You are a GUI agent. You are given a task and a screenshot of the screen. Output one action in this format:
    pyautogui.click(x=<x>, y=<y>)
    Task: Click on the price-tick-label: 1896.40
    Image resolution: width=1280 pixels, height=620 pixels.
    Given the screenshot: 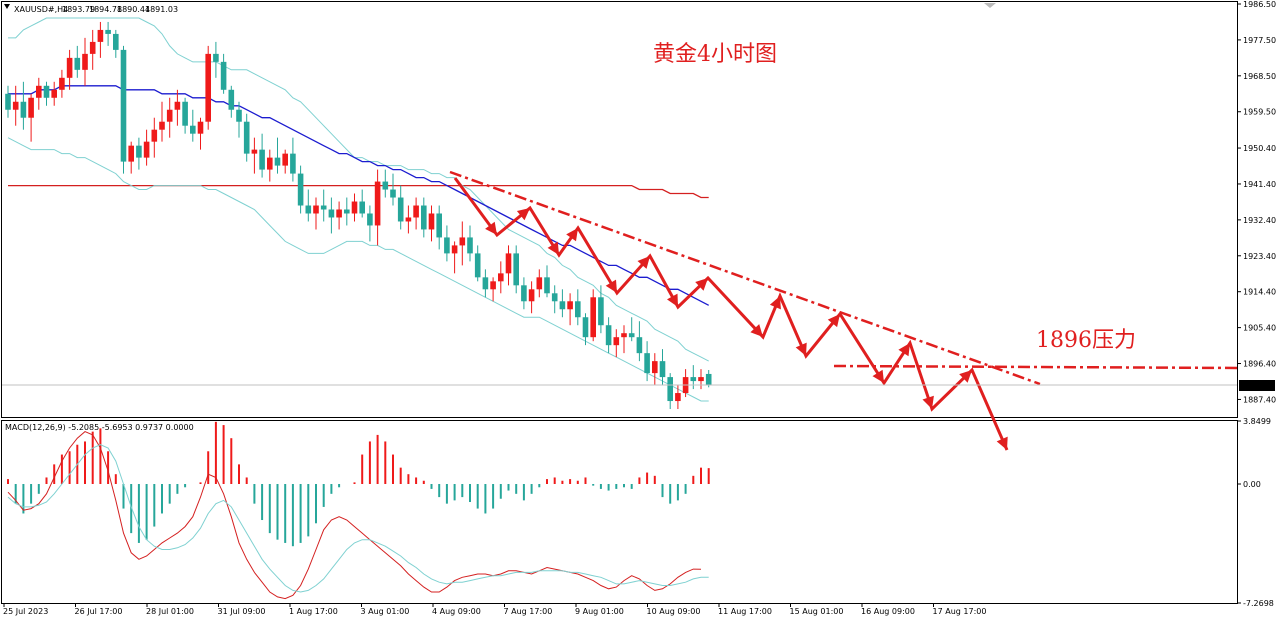 What is the action you would take?
    pyautogui.click(x=1259, y=364)
    